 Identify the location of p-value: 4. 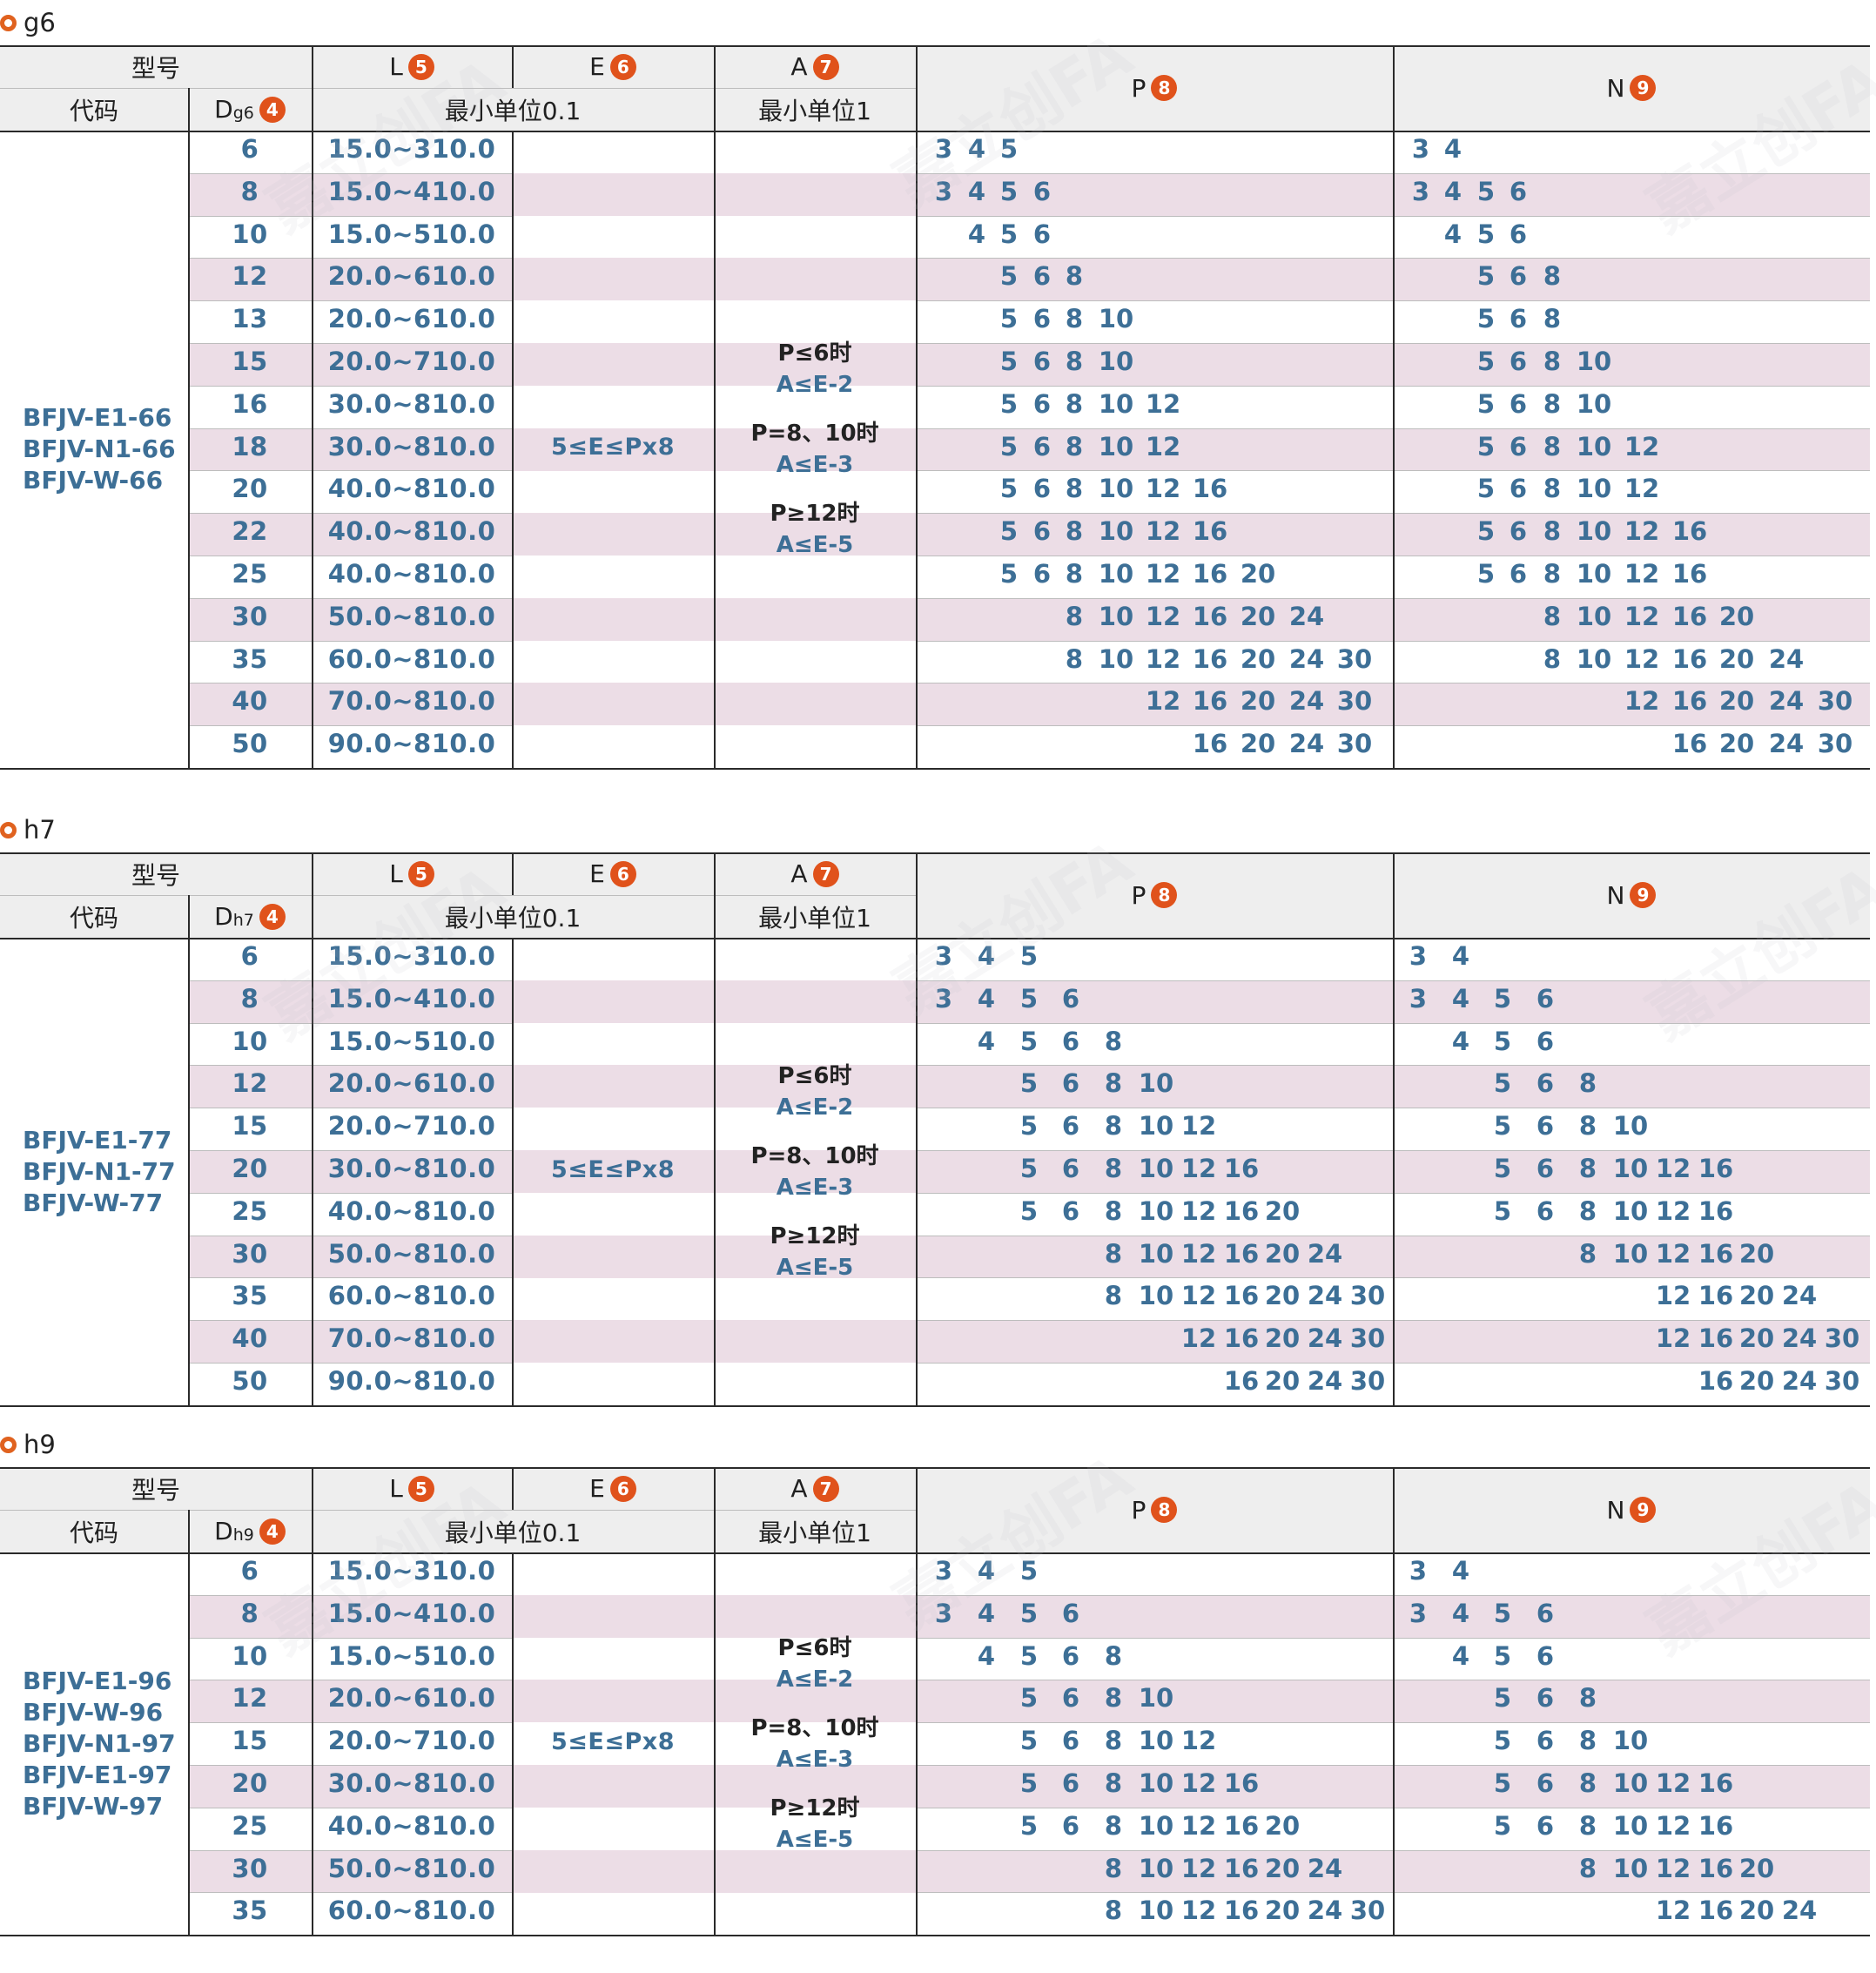
(976, 149).